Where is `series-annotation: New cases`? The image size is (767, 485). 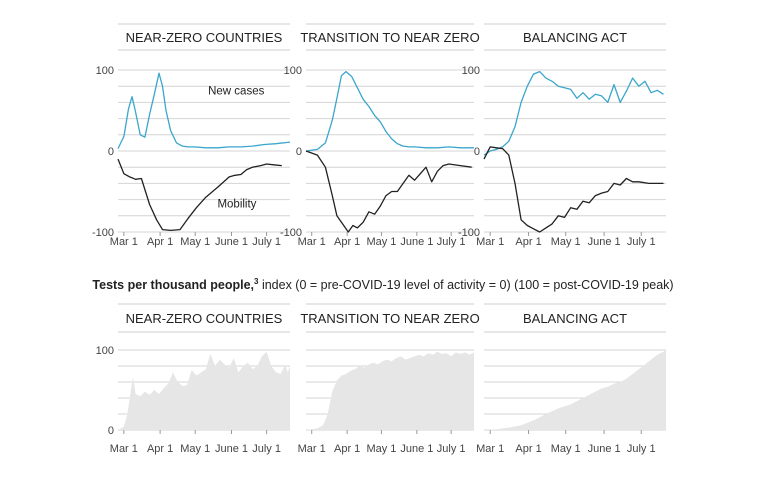 series-annotation: New cases is located at coordinates (236, 91).